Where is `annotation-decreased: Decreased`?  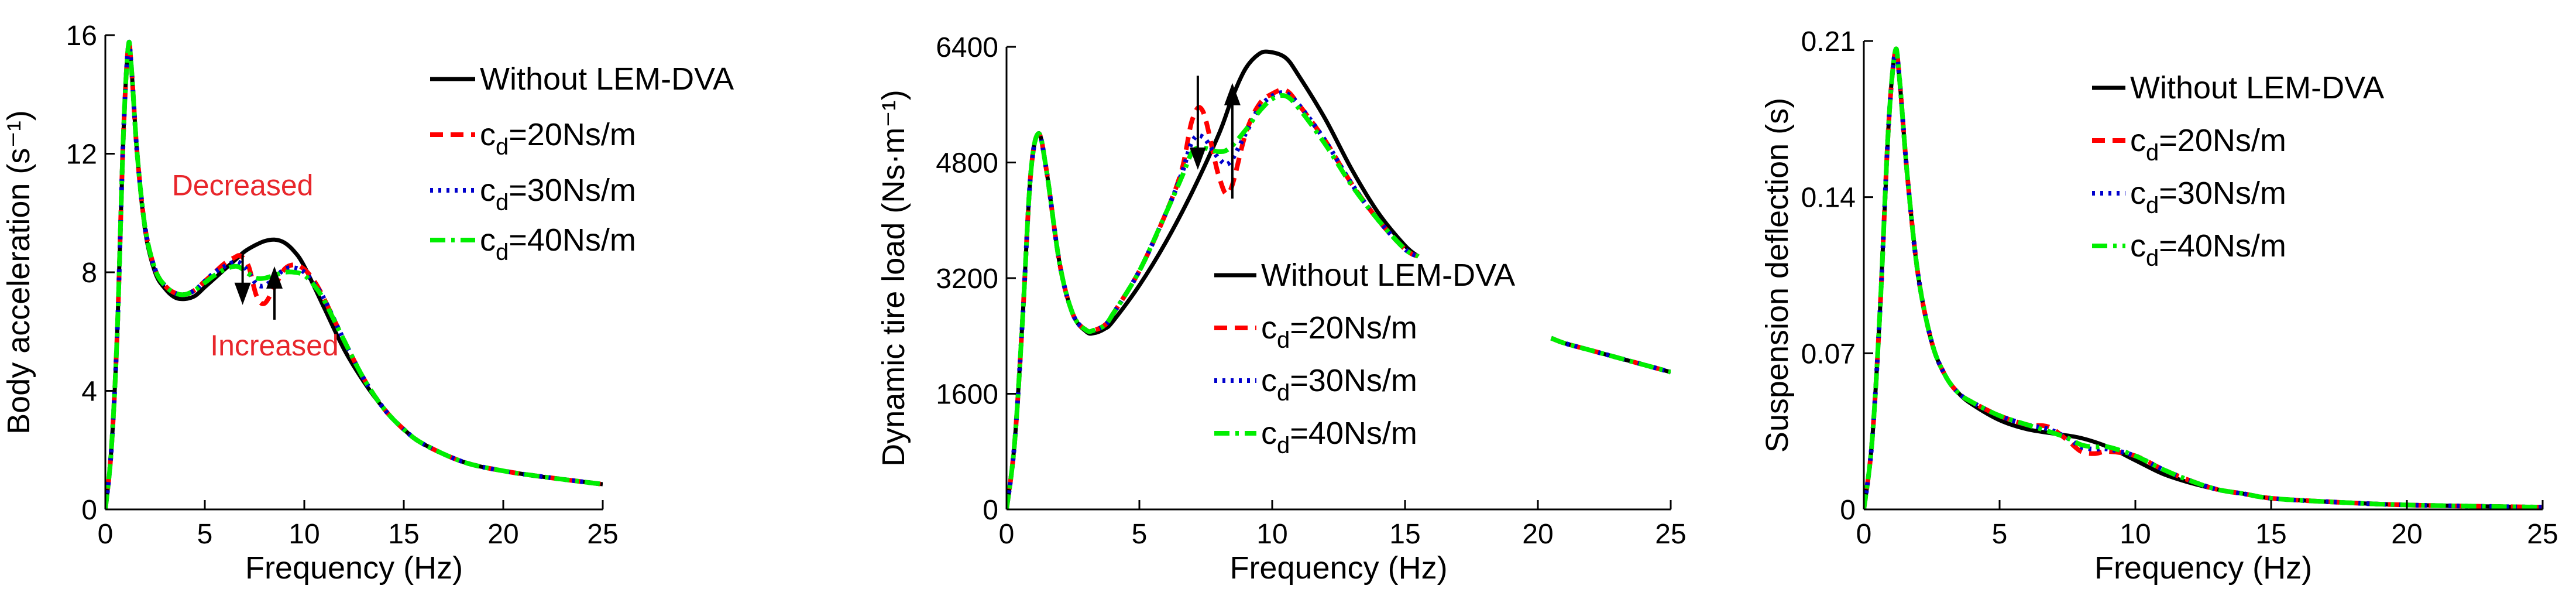
annotation-decreased: Decreased is located at coordinates (243, 185).